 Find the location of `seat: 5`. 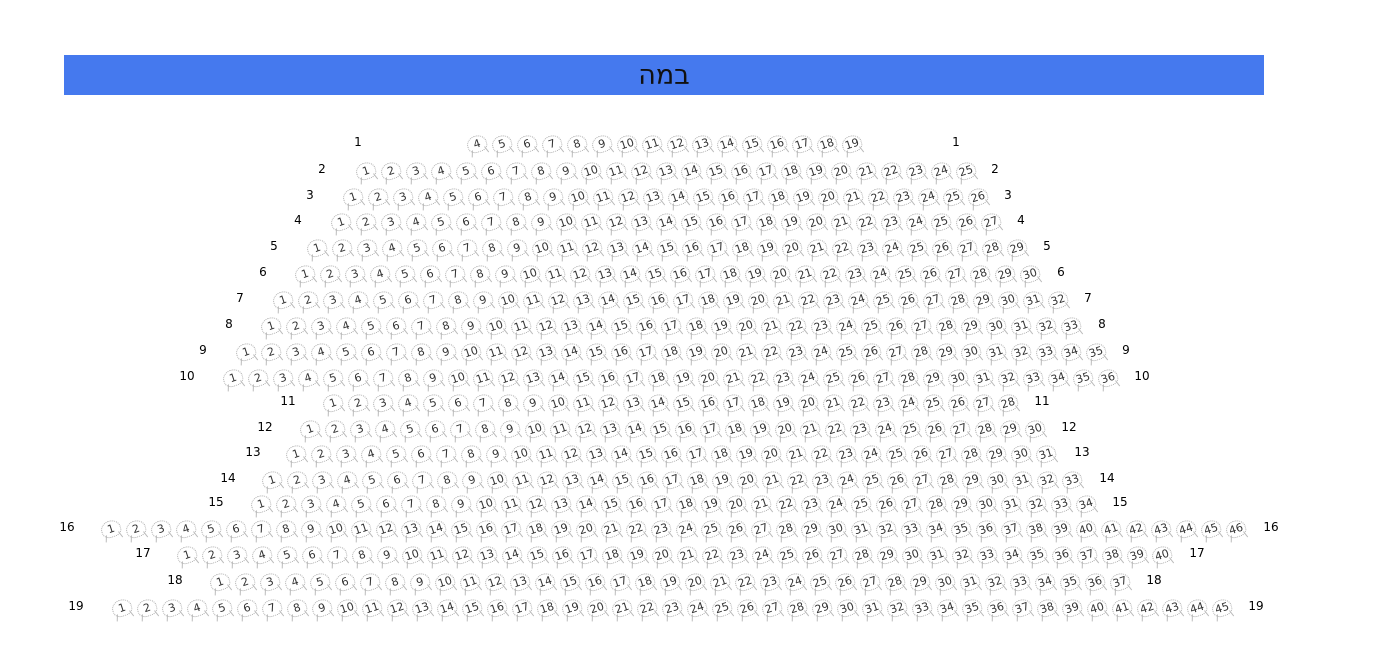

seat: 5 is located at coordinates (433, 403).